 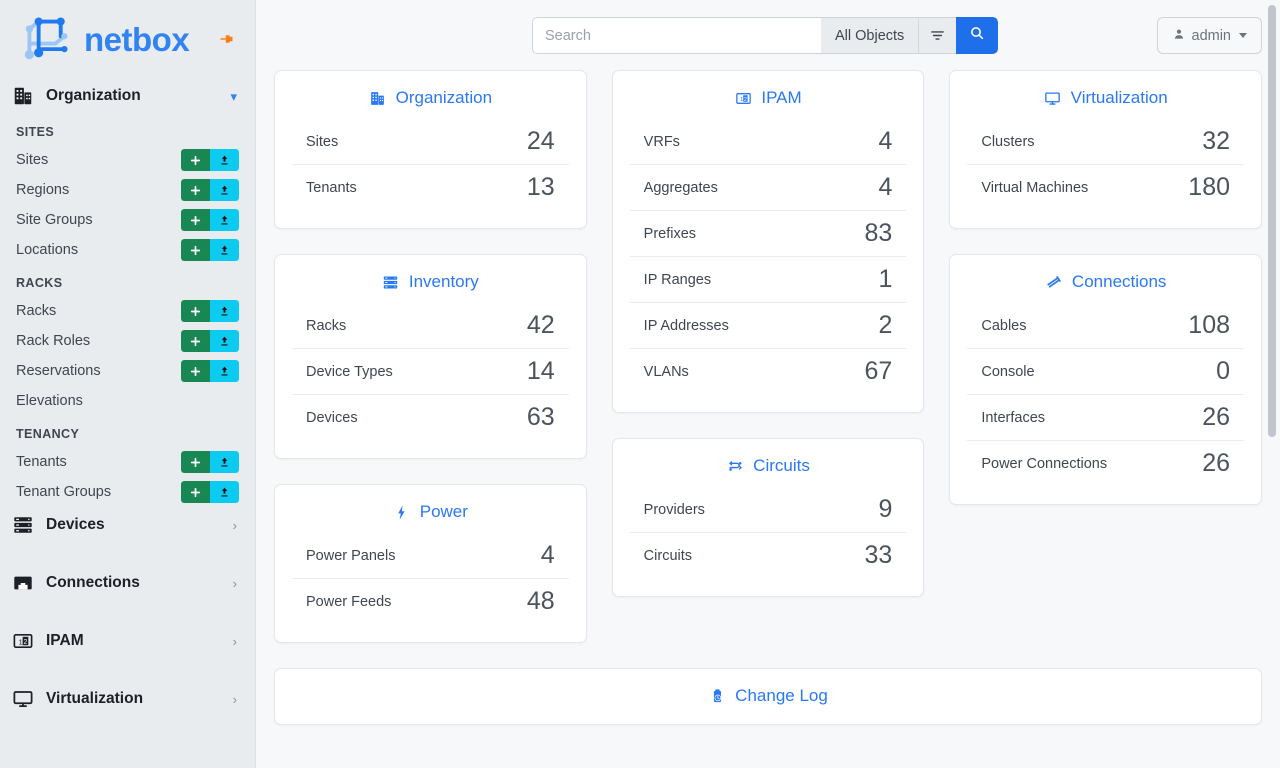 I want to click on sidebar-group-devices: Devices ›, so click(x=127, y=525).